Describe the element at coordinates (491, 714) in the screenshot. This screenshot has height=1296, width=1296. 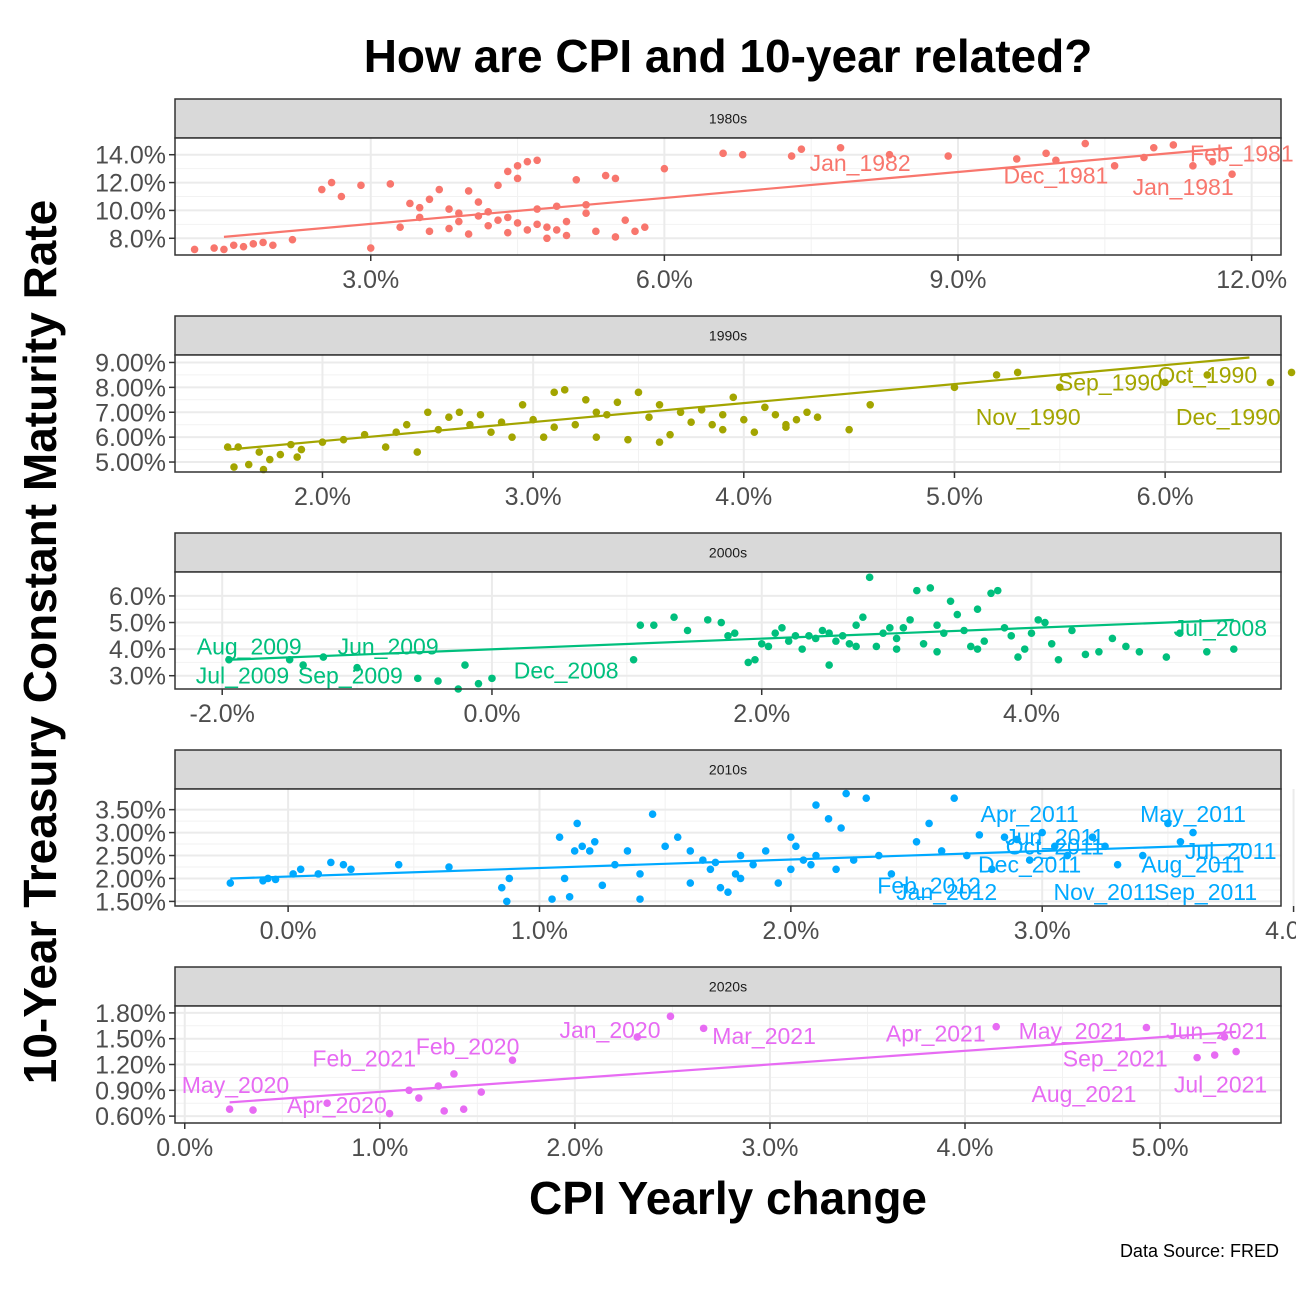
I see `x-tick-label: 0.0%` at that location.